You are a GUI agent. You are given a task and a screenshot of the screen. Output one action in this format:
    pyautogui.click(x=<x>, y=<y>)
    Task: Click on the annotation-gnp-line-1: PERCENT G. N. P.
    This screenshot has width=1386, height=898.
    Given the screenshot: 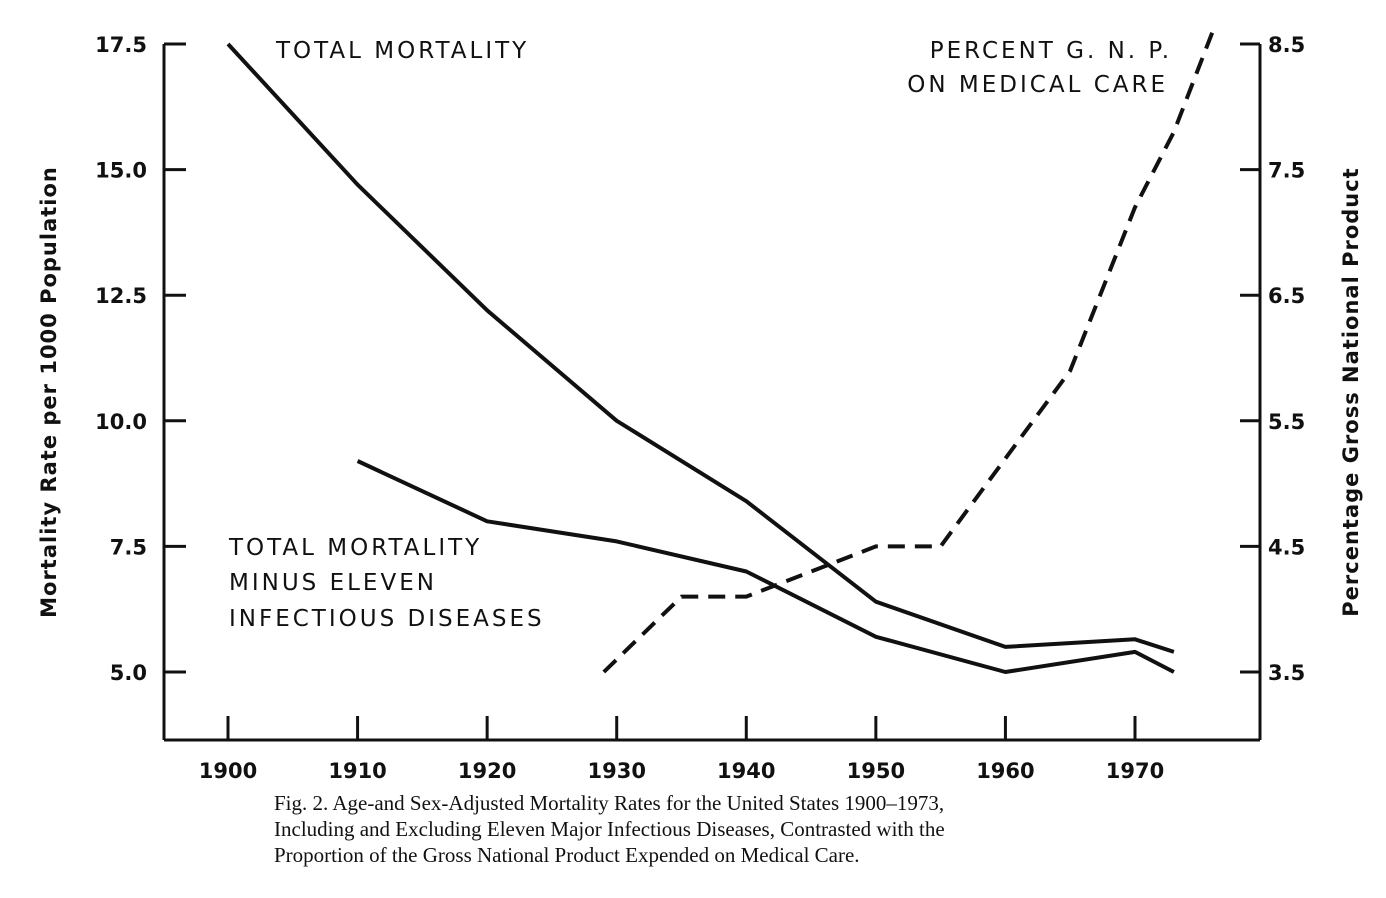 What is the action you would take?
    pyautogui.click(x=1051, y=51)
    